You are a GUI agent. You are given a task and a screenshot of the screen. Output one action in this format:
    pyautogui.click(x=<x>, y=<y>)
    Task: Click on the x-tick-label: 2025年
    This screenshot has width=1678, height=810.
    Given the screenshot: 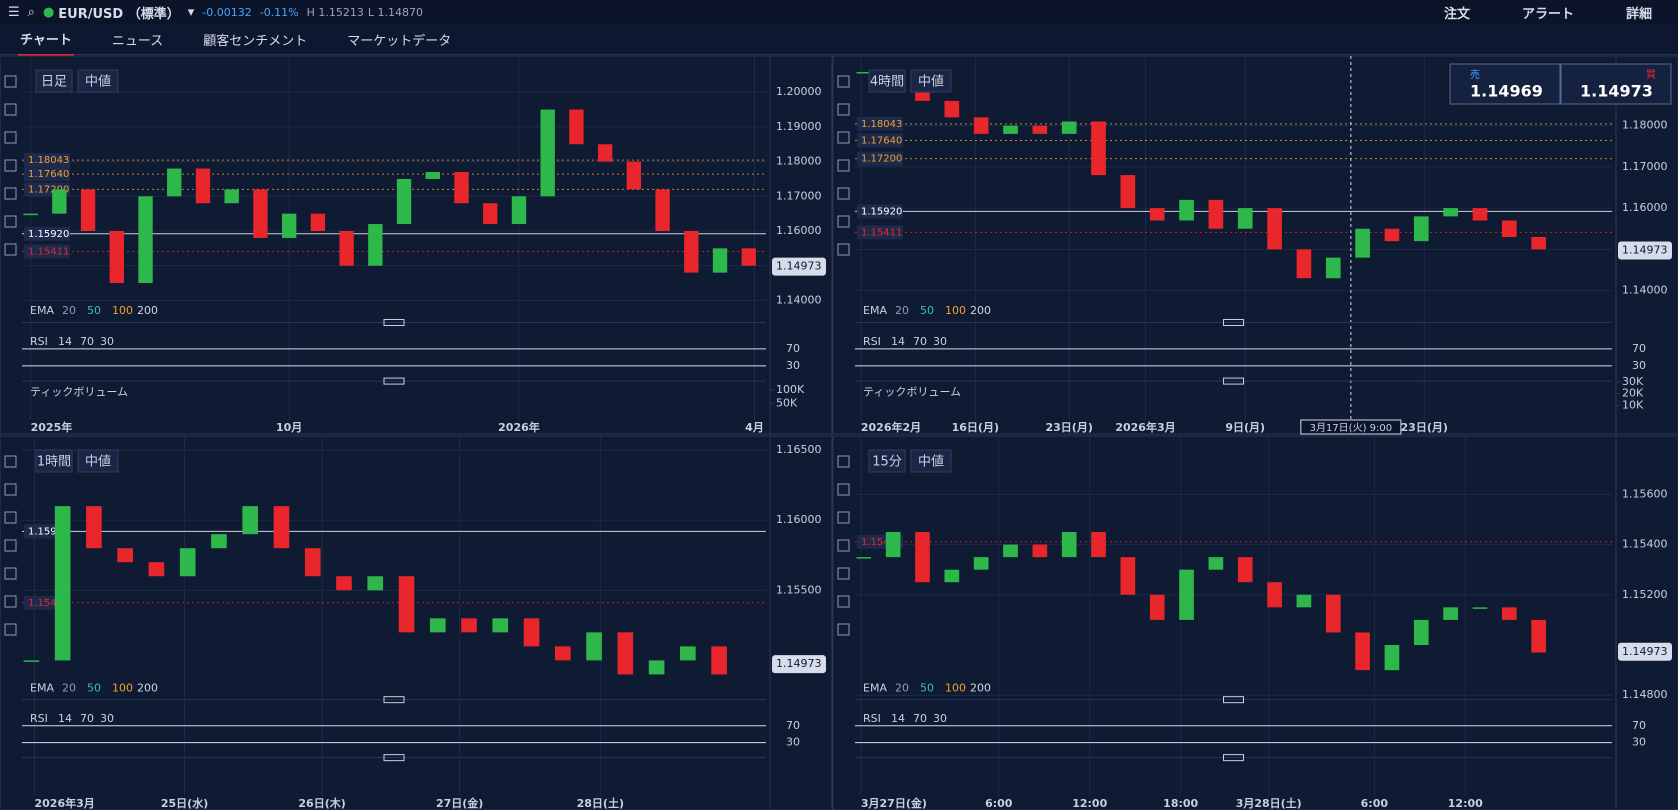 What is the action you would take?
    pyautogui.click(x=52, y=427)
    